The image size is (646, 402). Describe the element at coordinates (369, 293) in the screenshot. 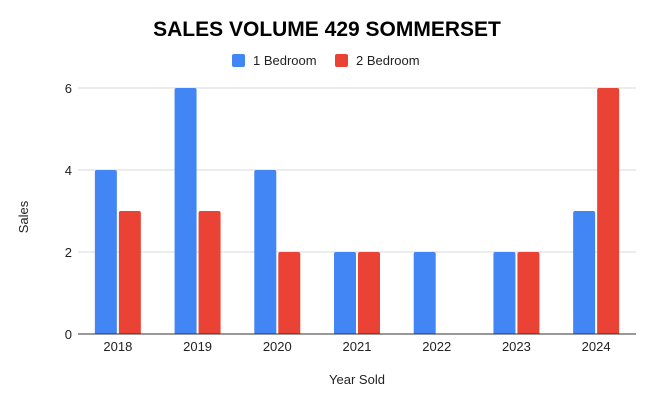

I see `bar-2-bedroom-2021` at that location.